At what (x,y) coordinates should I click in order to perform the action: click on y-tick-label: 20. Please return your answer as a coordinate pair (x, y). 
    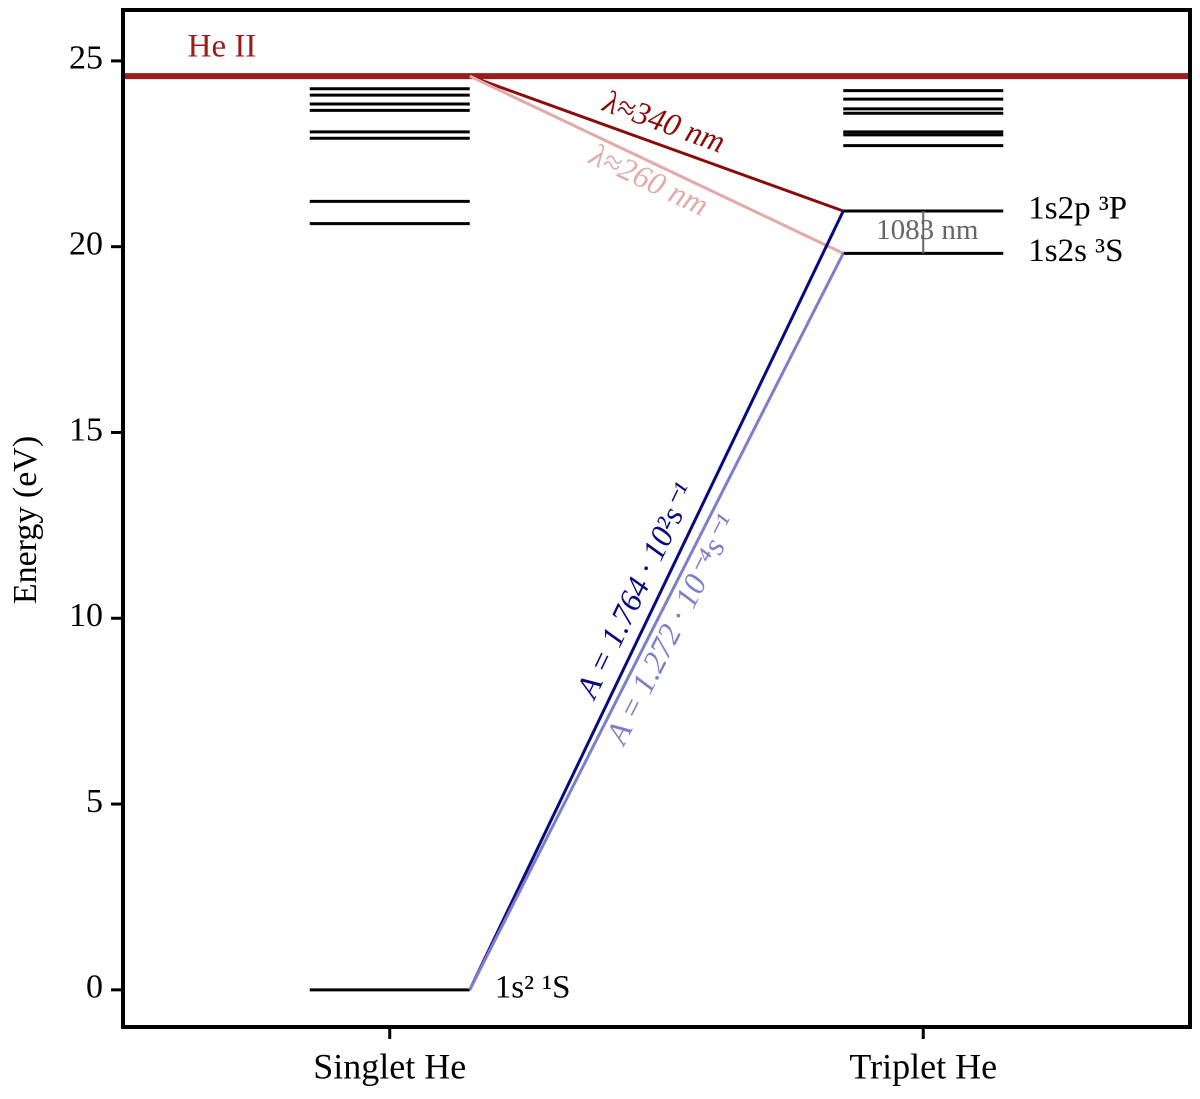
    Looking at the image, I should click on (86, 243).